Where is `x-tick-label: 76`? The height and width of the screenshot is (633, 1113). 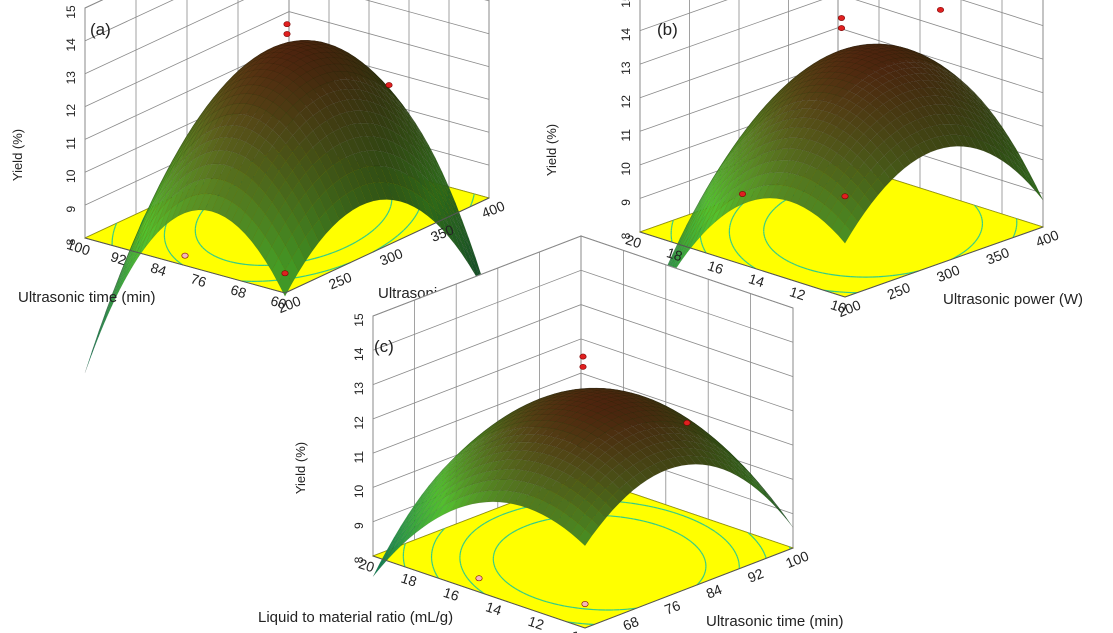 x-tick-label: 76 is located at coordinates (672, 607).